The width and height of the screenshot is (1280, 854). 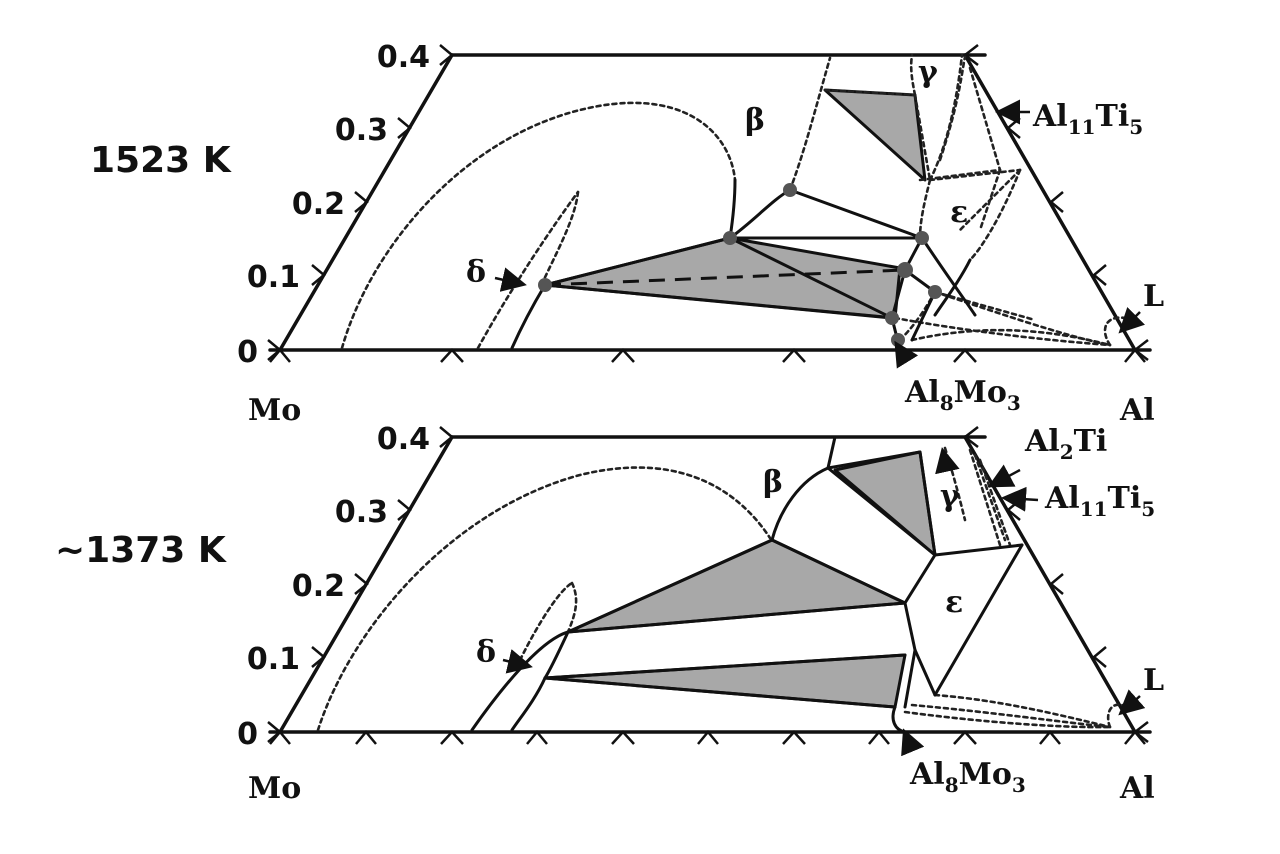 What do you see at coordinates (810, 124) in the screenshot?
I see `beta-right-boundary` at bounding box center [810, 124].